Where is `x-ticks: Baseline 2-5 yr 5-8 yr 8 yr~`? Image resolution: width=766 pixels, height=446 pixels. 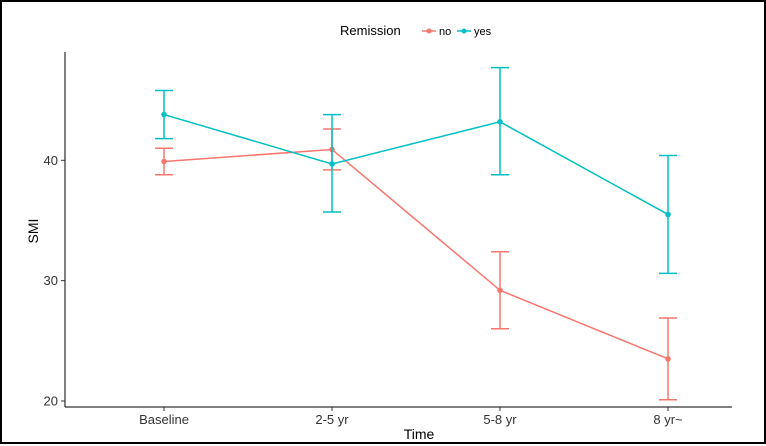 x-ticks: Baseline 2-5 yr 5-8 yr 8 yr~ is located at coordinates (411, 417).